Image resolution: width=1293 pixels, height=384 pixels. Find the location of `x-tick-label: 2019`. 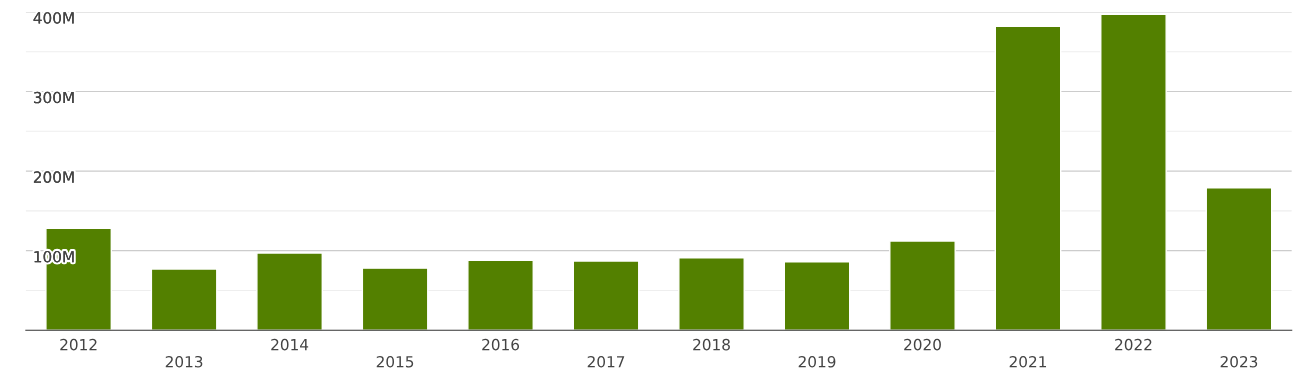

x-tick-label: 2019 is located at coordinates (817, 361).